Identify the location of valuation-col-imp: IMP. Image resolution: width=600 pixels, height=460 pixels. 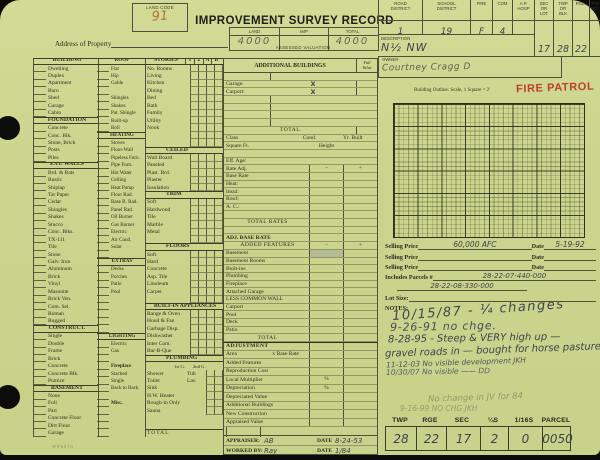
(303, 31).